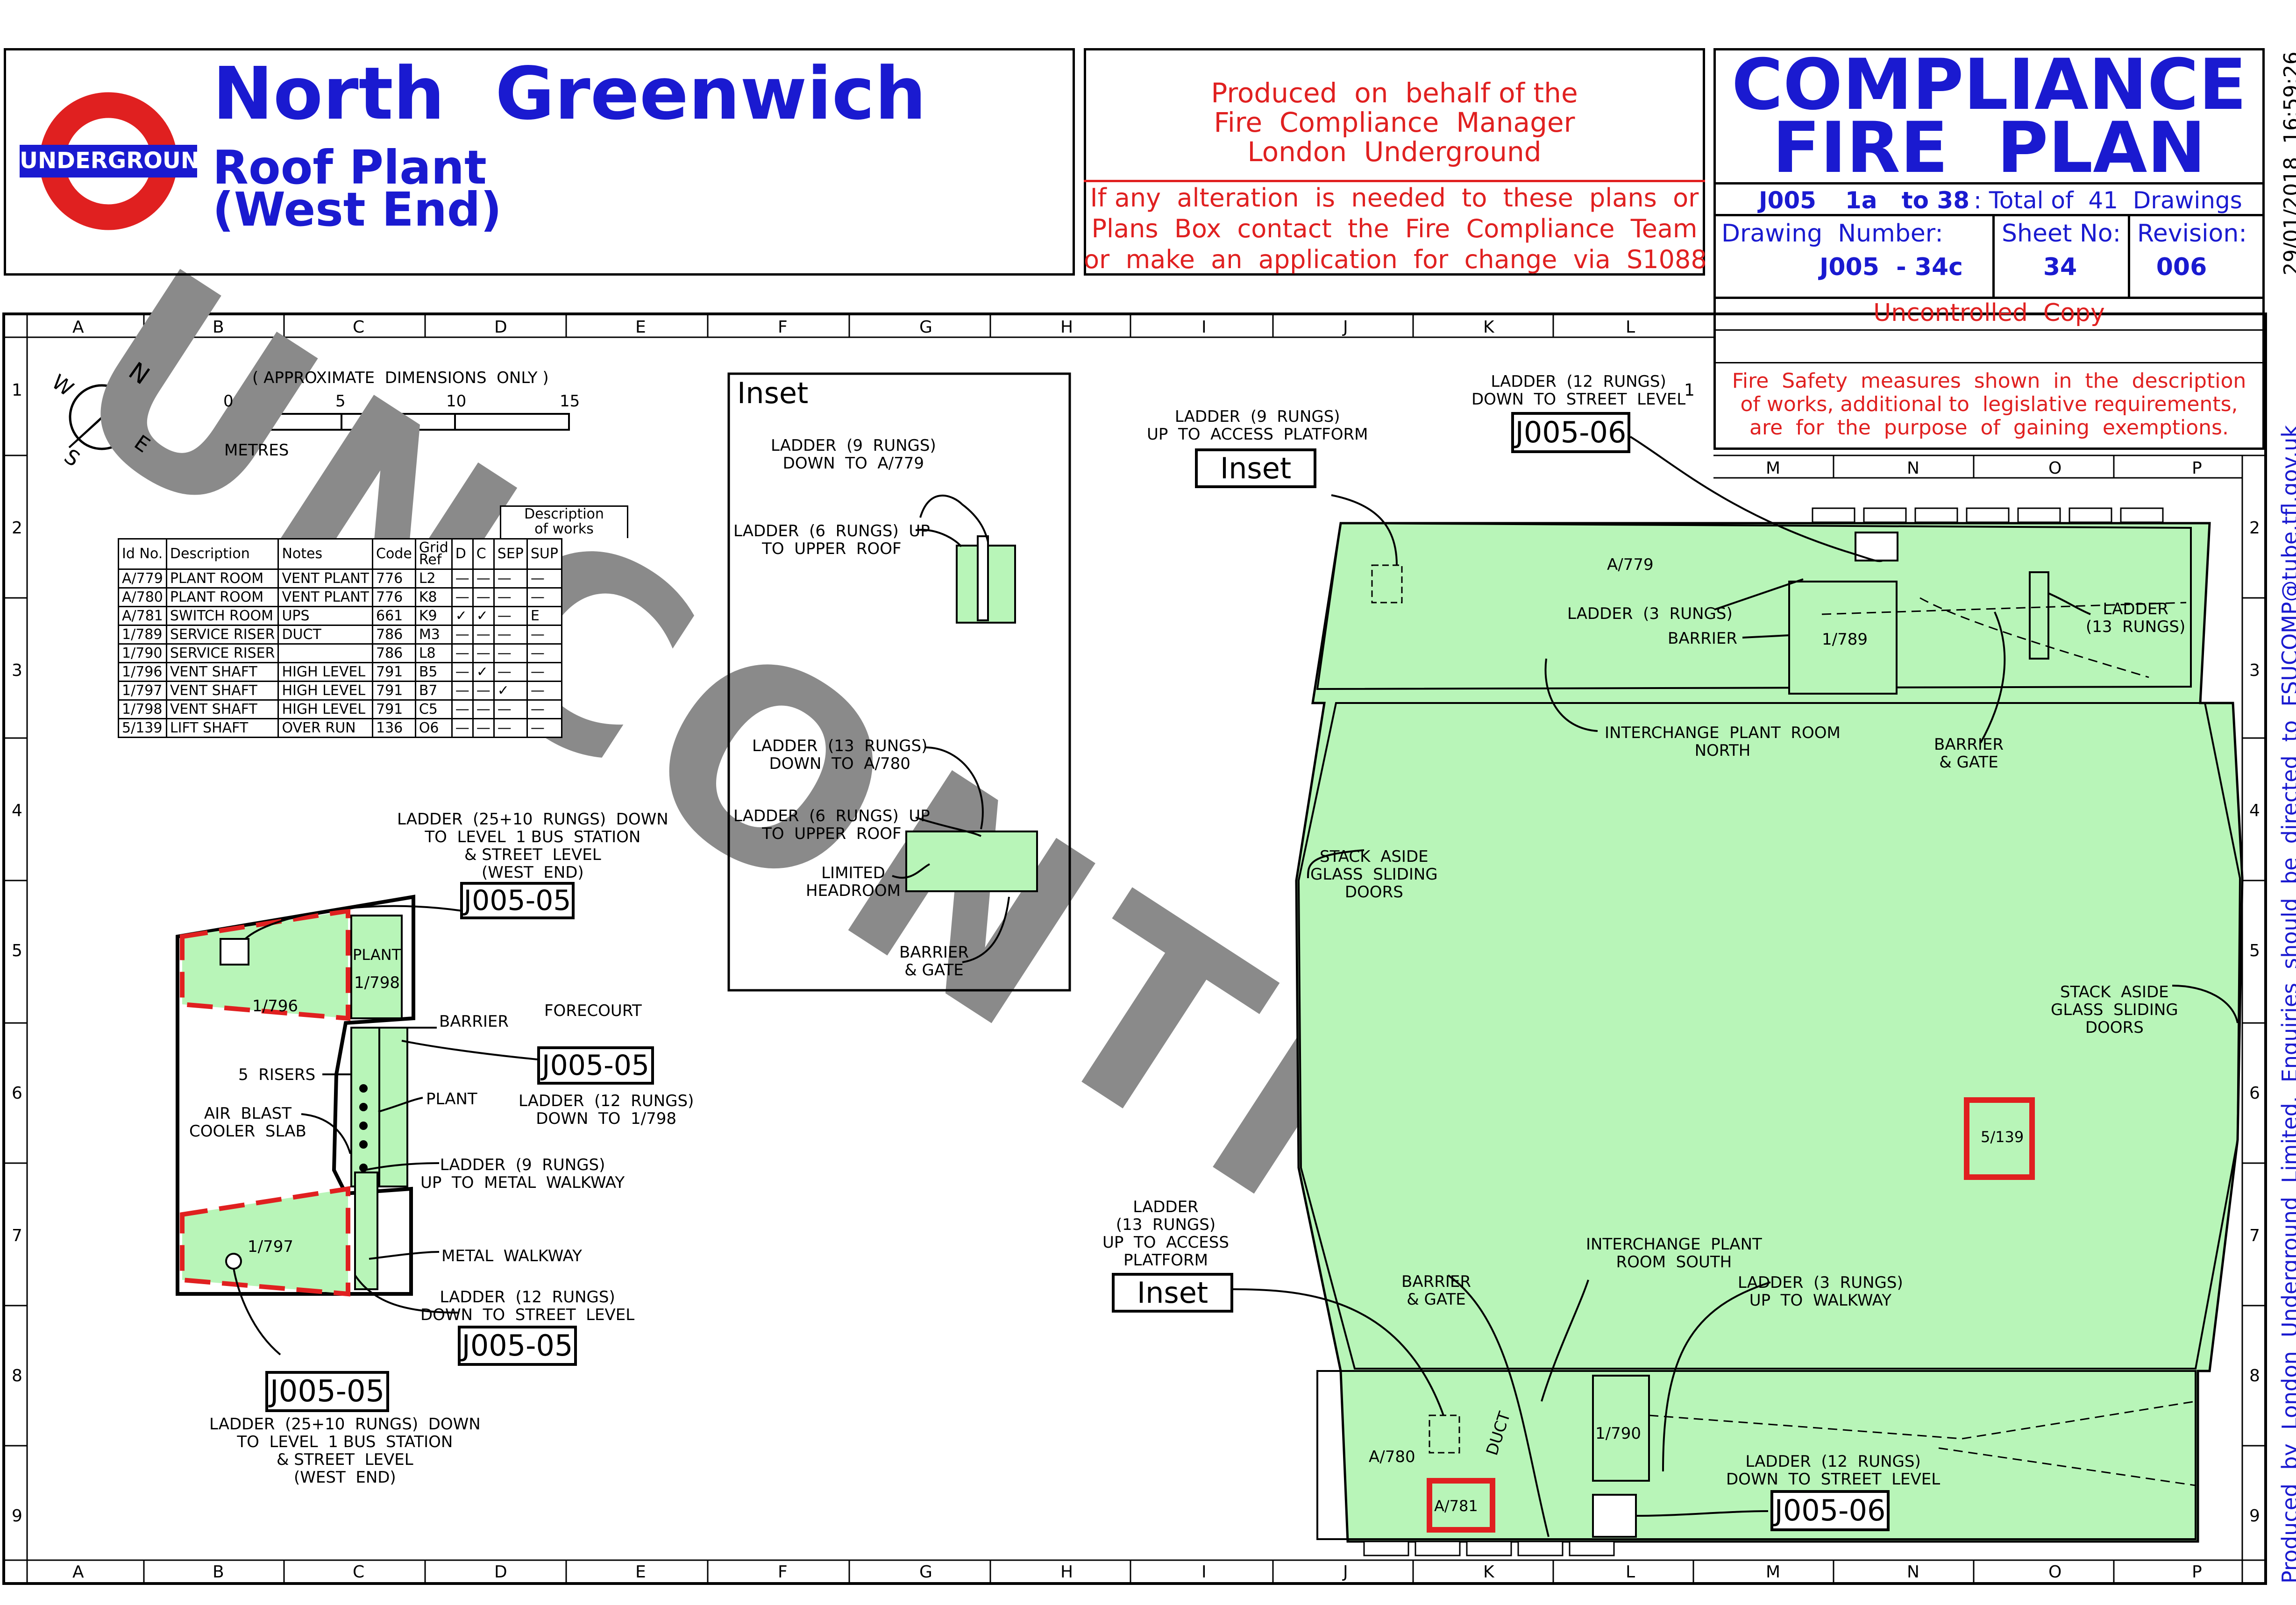 The width and height of the screenshot is (2296, 1605). What do you see at coordinates (359, 1572) in the screenshot?
I see `grid-col-bottom-C: C` at bounding box center [359, 1572].